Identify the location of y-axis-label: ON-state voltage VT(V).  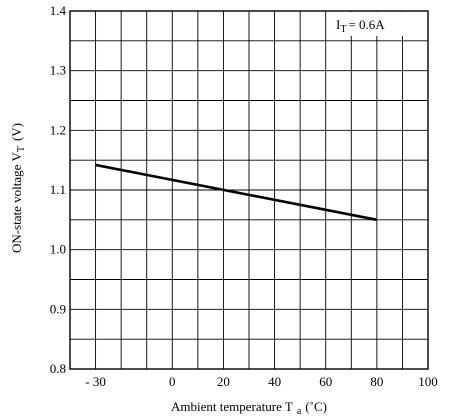
(18, 188).